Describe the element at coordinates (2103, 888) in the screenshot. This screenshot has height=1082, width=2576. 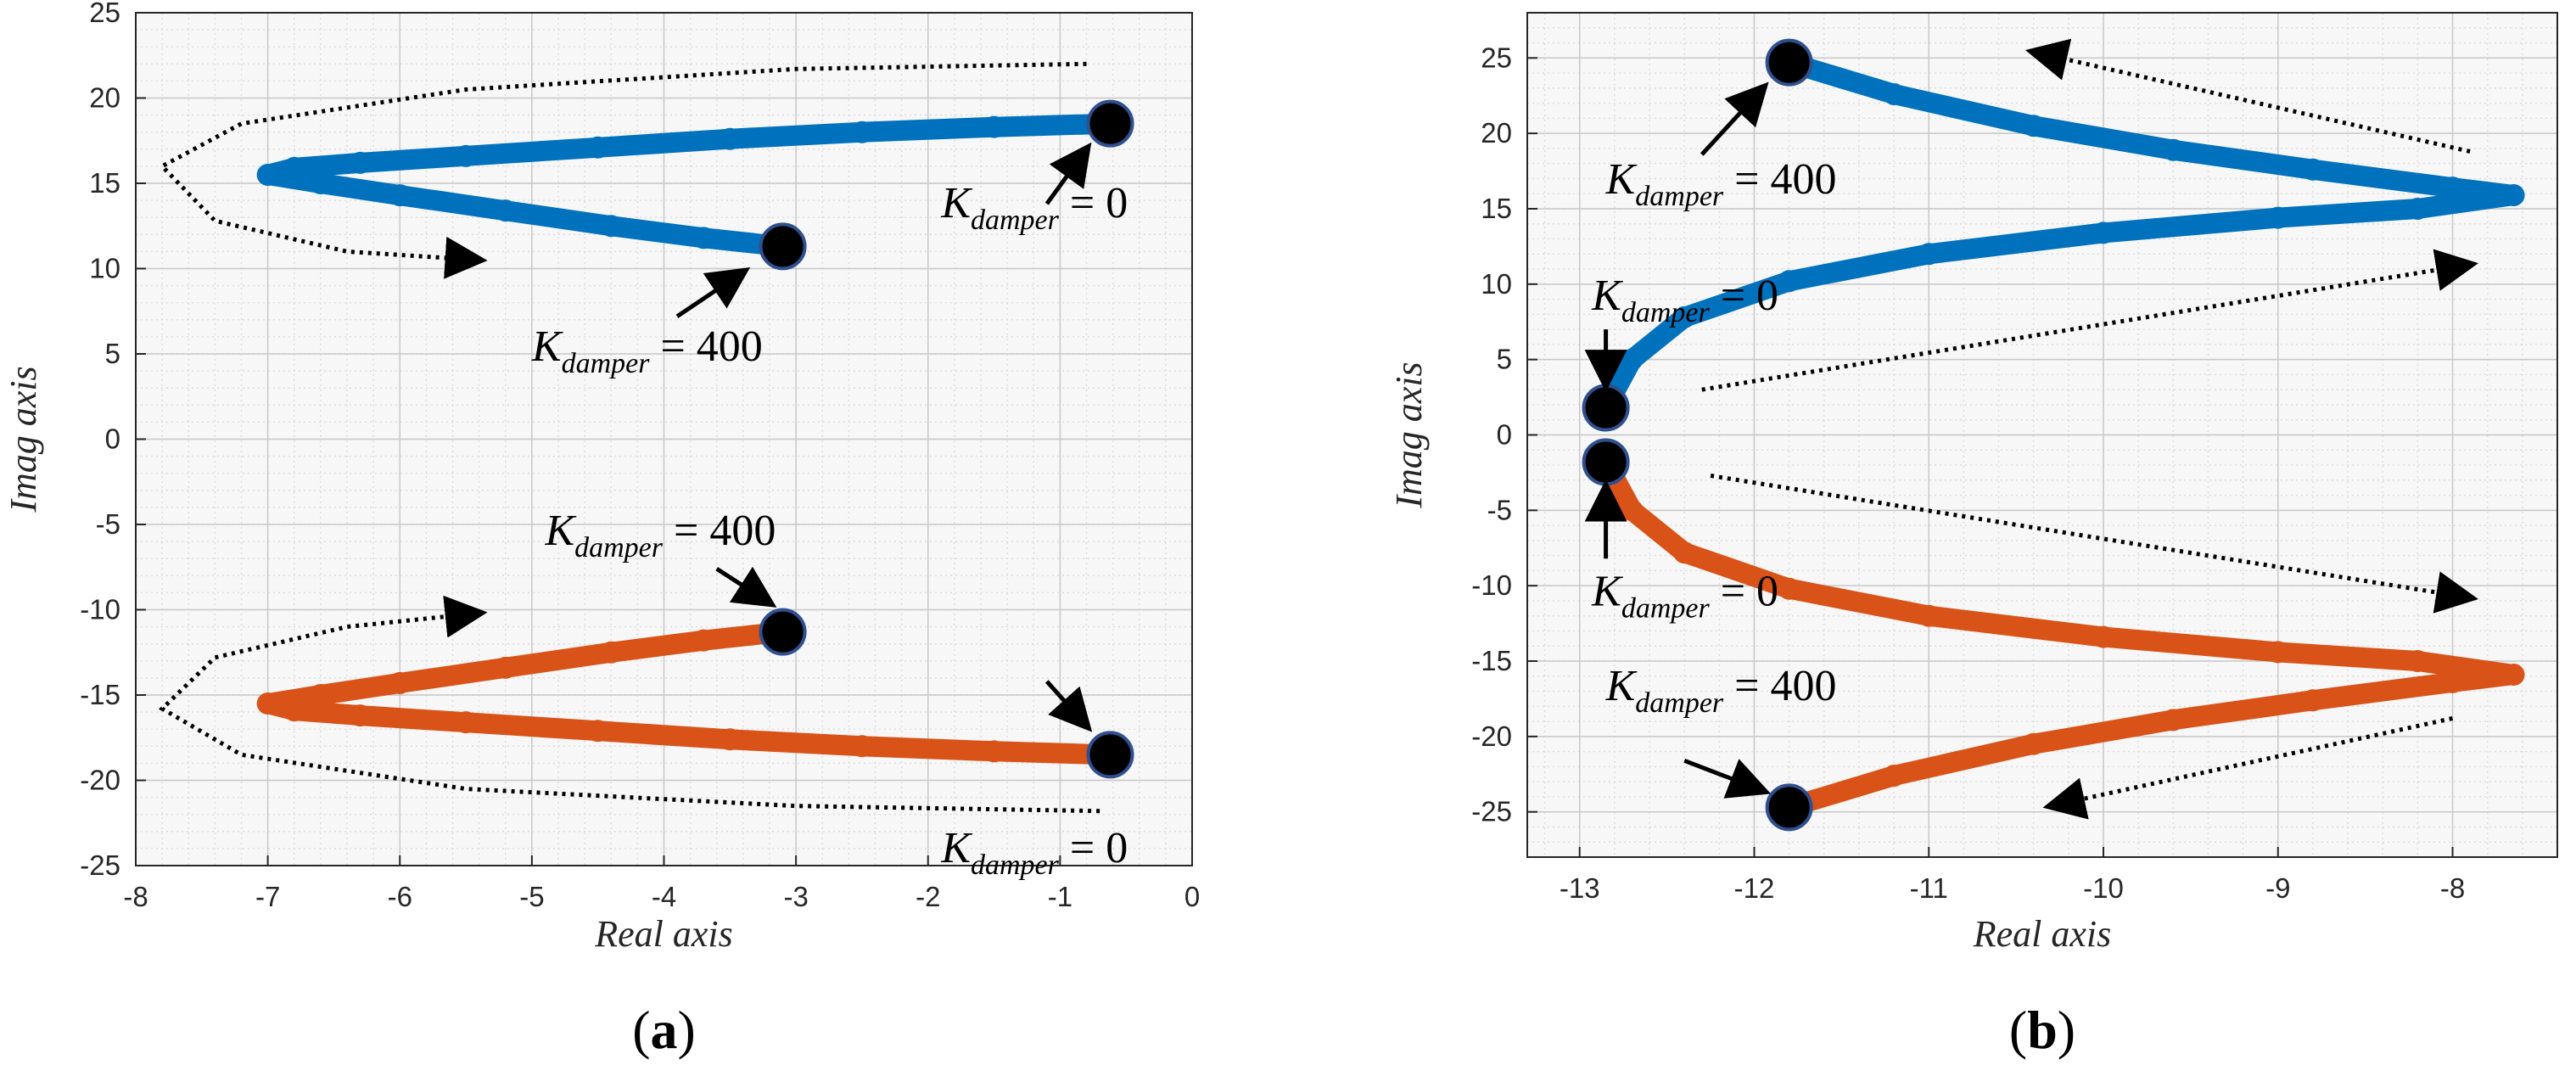
I see `x-tick-label: -10` at that location.